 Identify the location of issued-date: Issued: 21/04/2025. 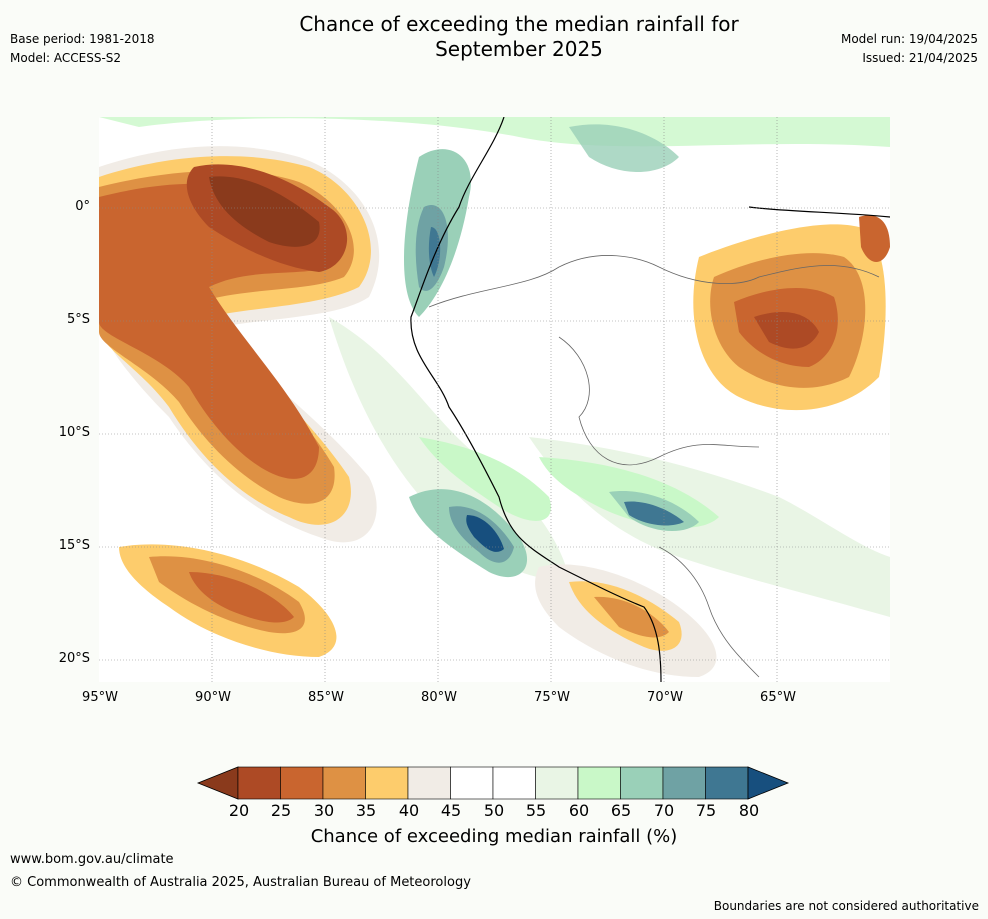
(920, 58).